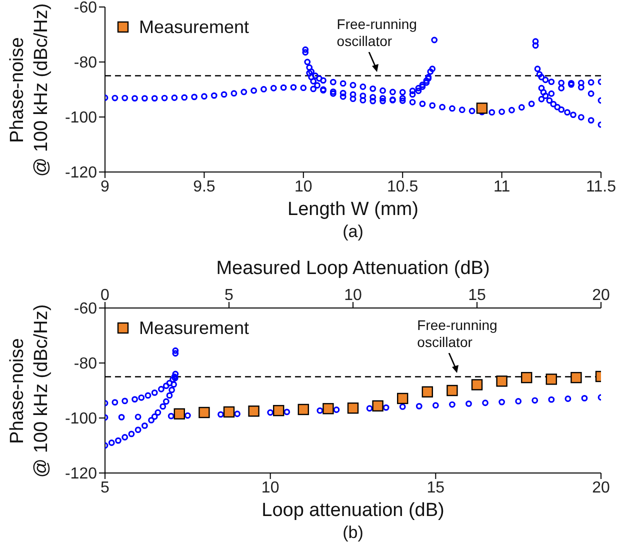 The image size is (617, 544). Describe the element at coordinates (353, 511) in the screenshot. I see `x-axis-title: Loop attenuation (dB)` at that location.